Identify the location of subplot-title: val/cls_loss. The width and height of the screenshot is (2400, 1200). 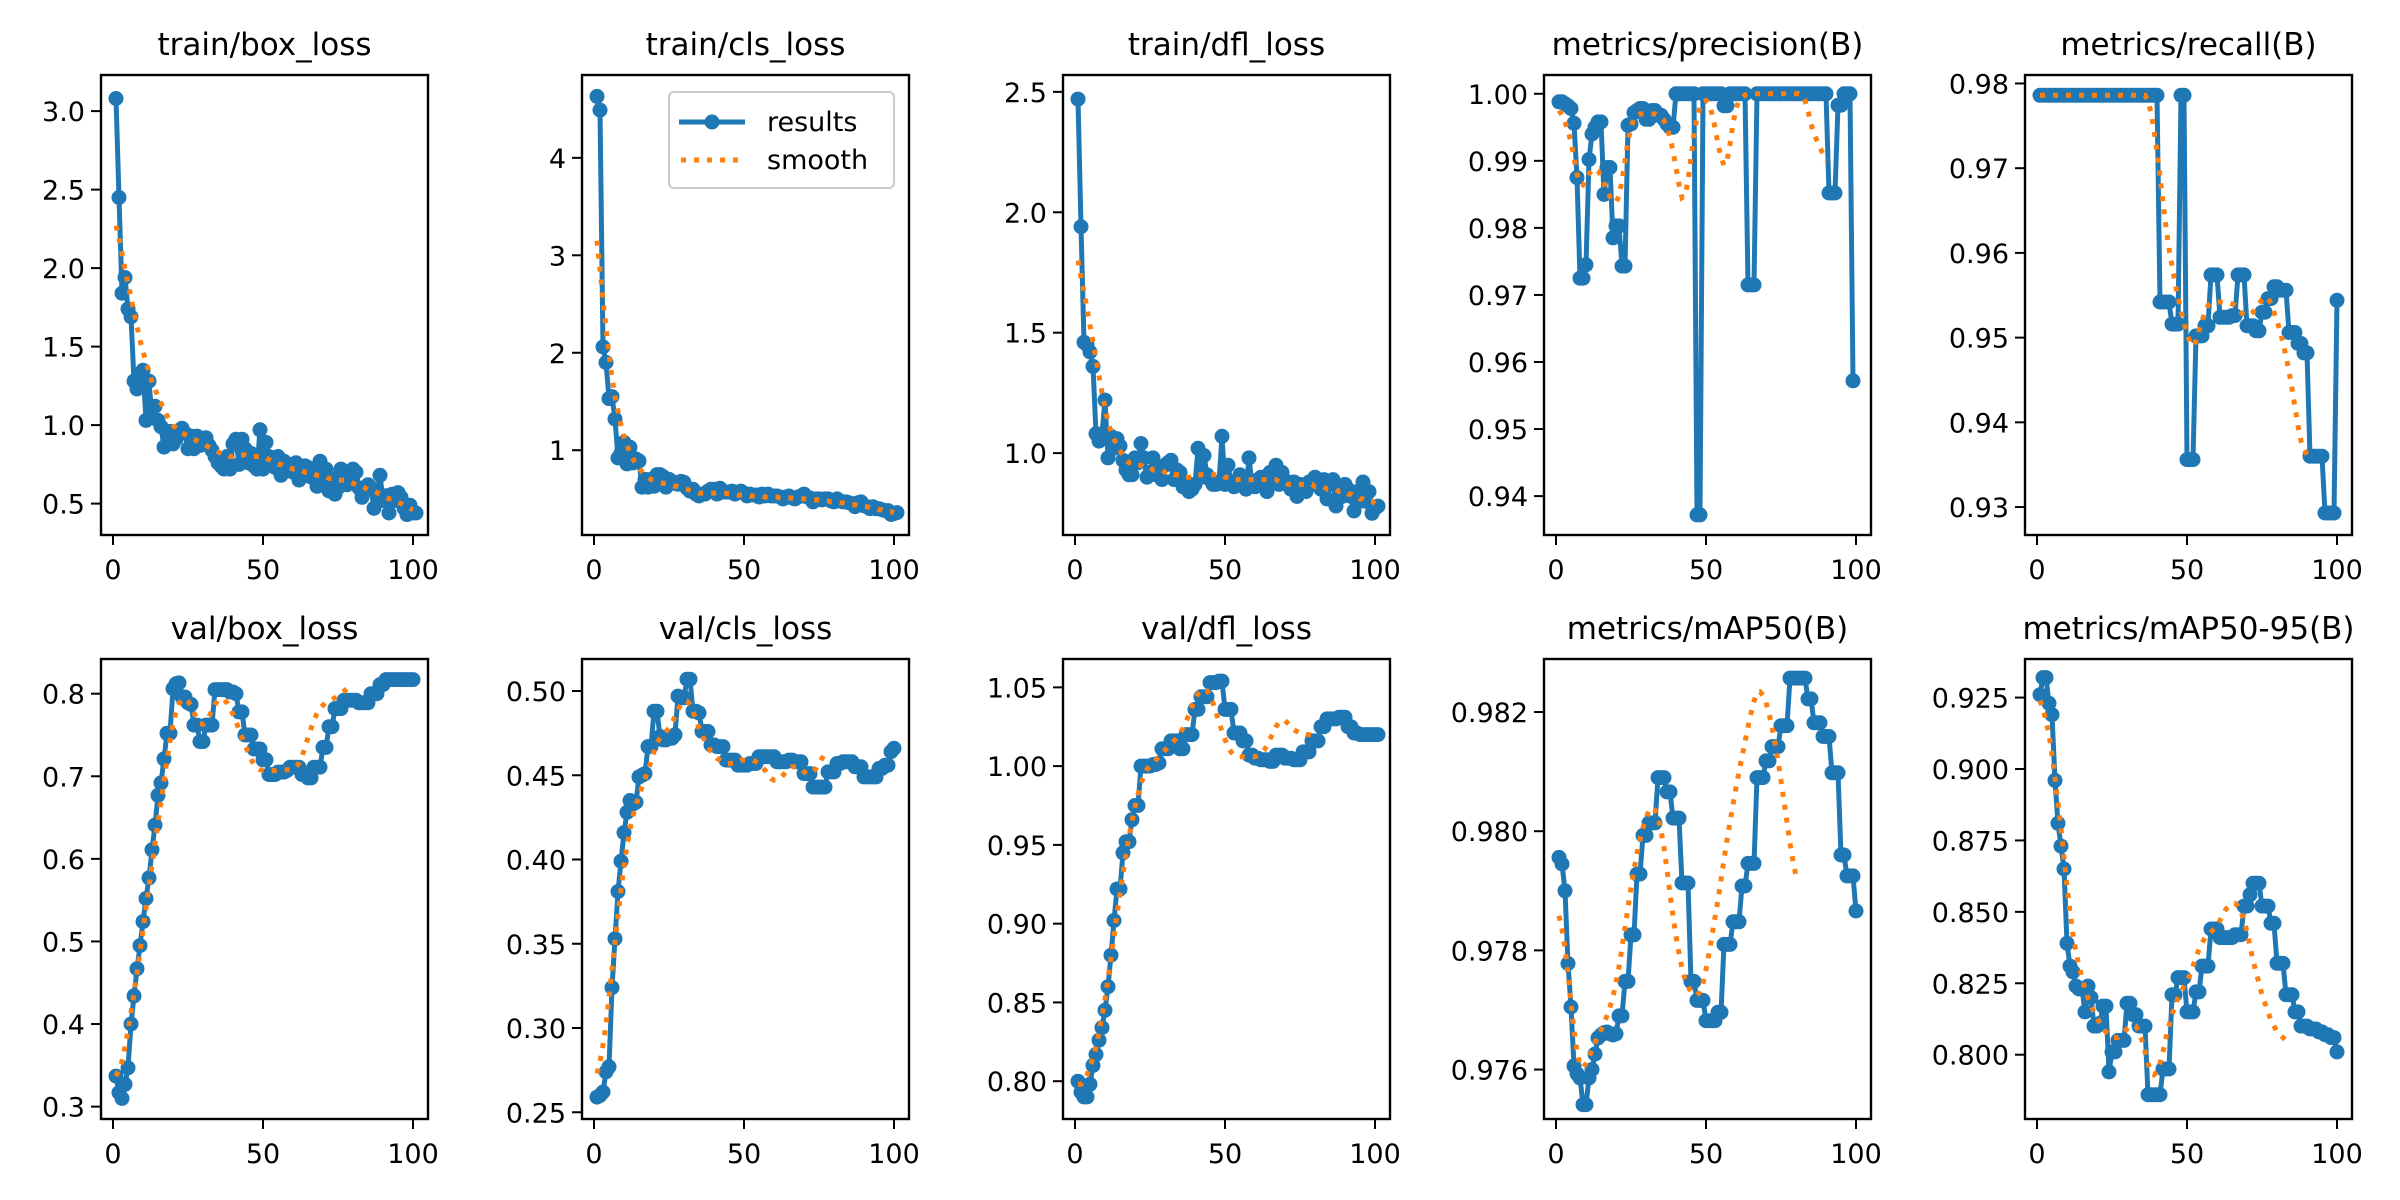
(746, 629).